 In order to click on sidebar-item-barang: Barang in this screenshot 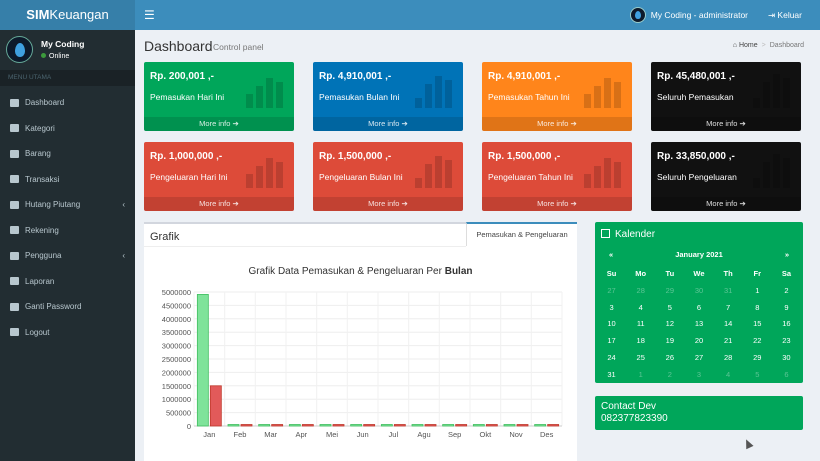, I will do `click(67, 154)`.